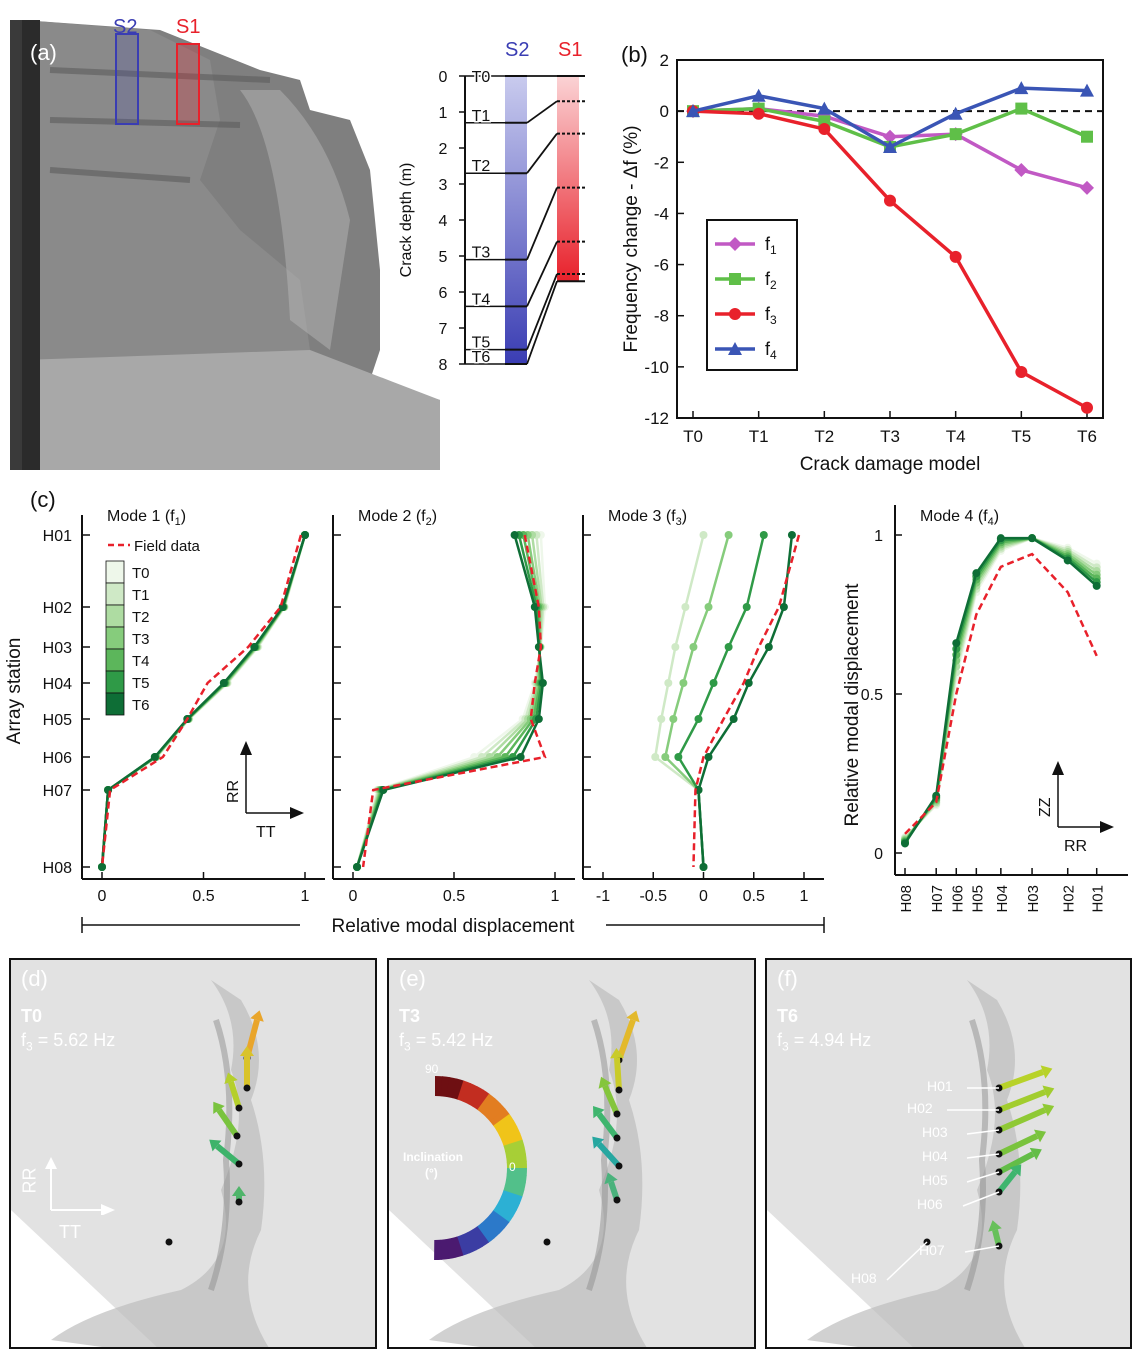  What do you see at coordinates (656, 367) in the screenshot?
I see `y-tick-label: -10` at bounding box center [656, 367].